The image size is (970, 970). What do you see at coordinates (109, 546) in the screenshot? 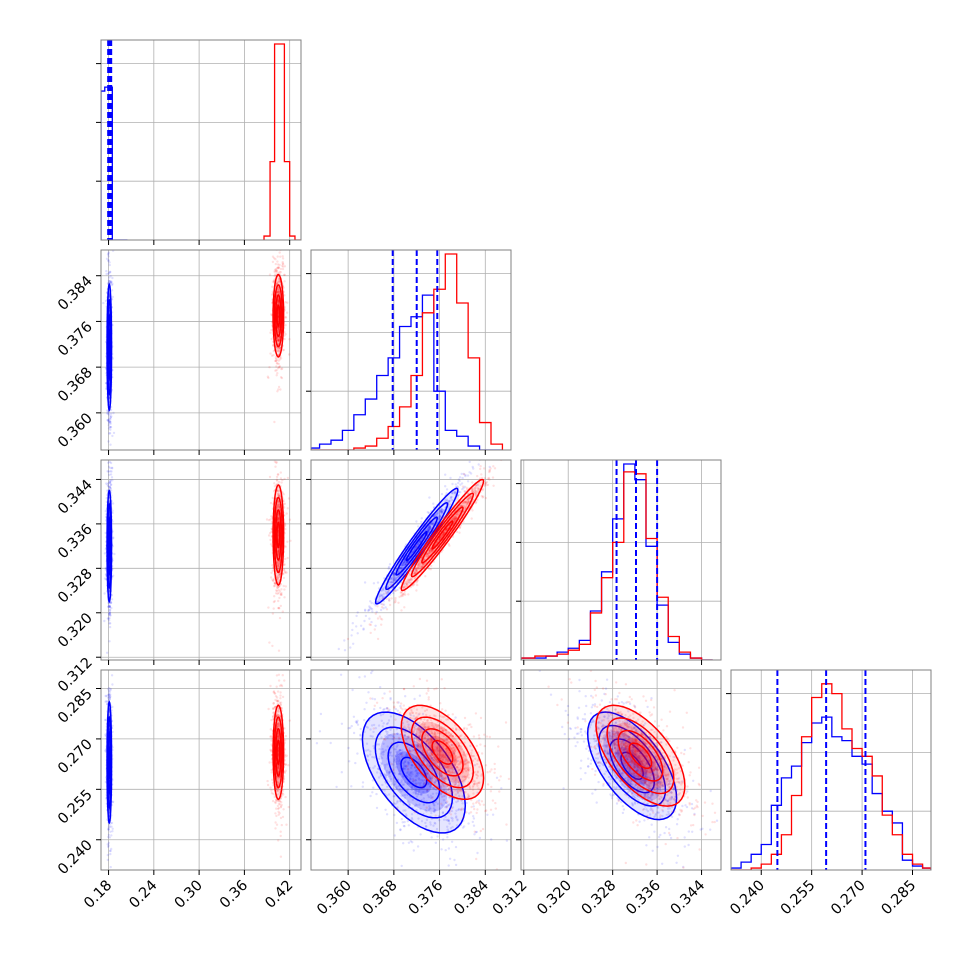
I see `density-contour-blue` at bounding box center [109, 546].